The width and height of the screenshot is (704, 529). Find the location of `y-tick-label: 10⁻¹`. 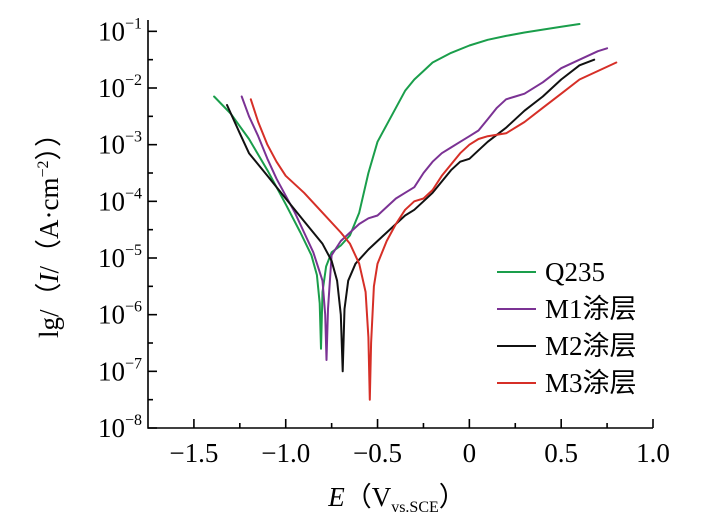

y-tick-label: 10⁻¹ is located at coordinates (120, 30).